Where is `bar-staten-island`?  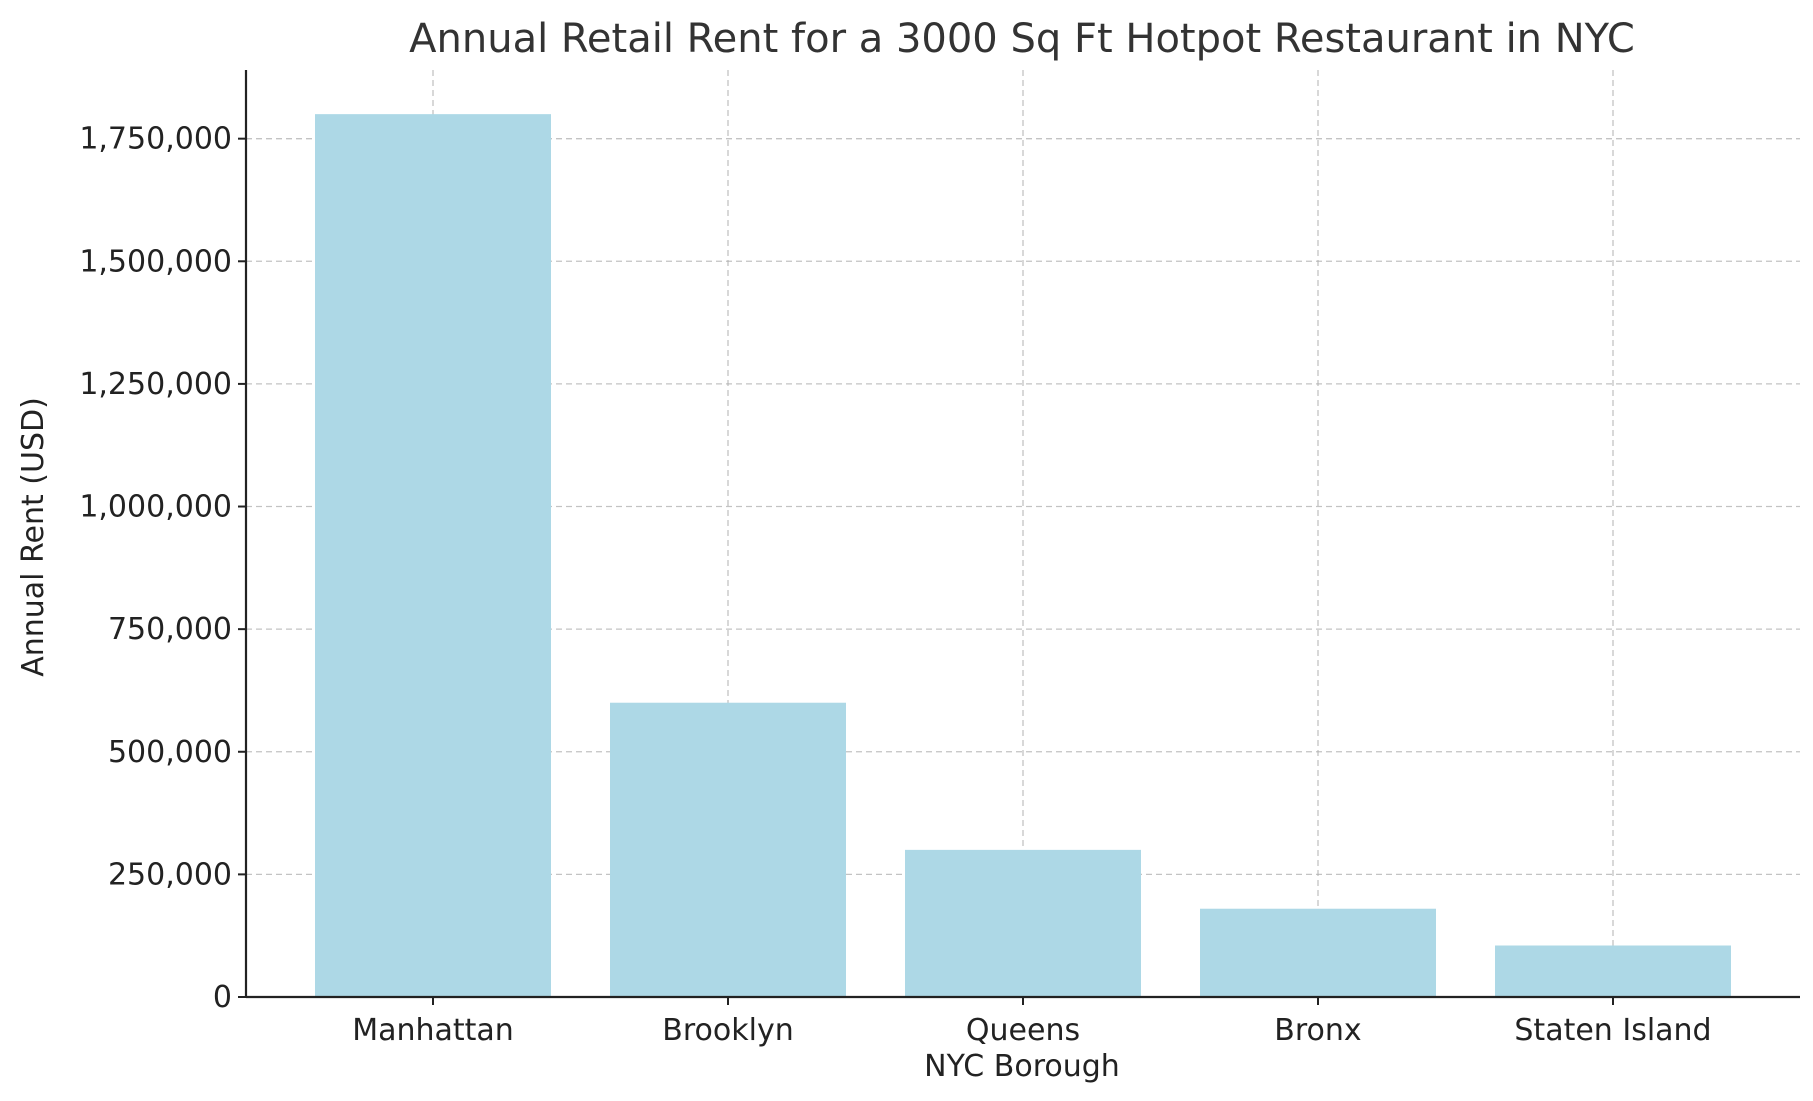
bar-staten-island is located at coordinates (1613, 971).